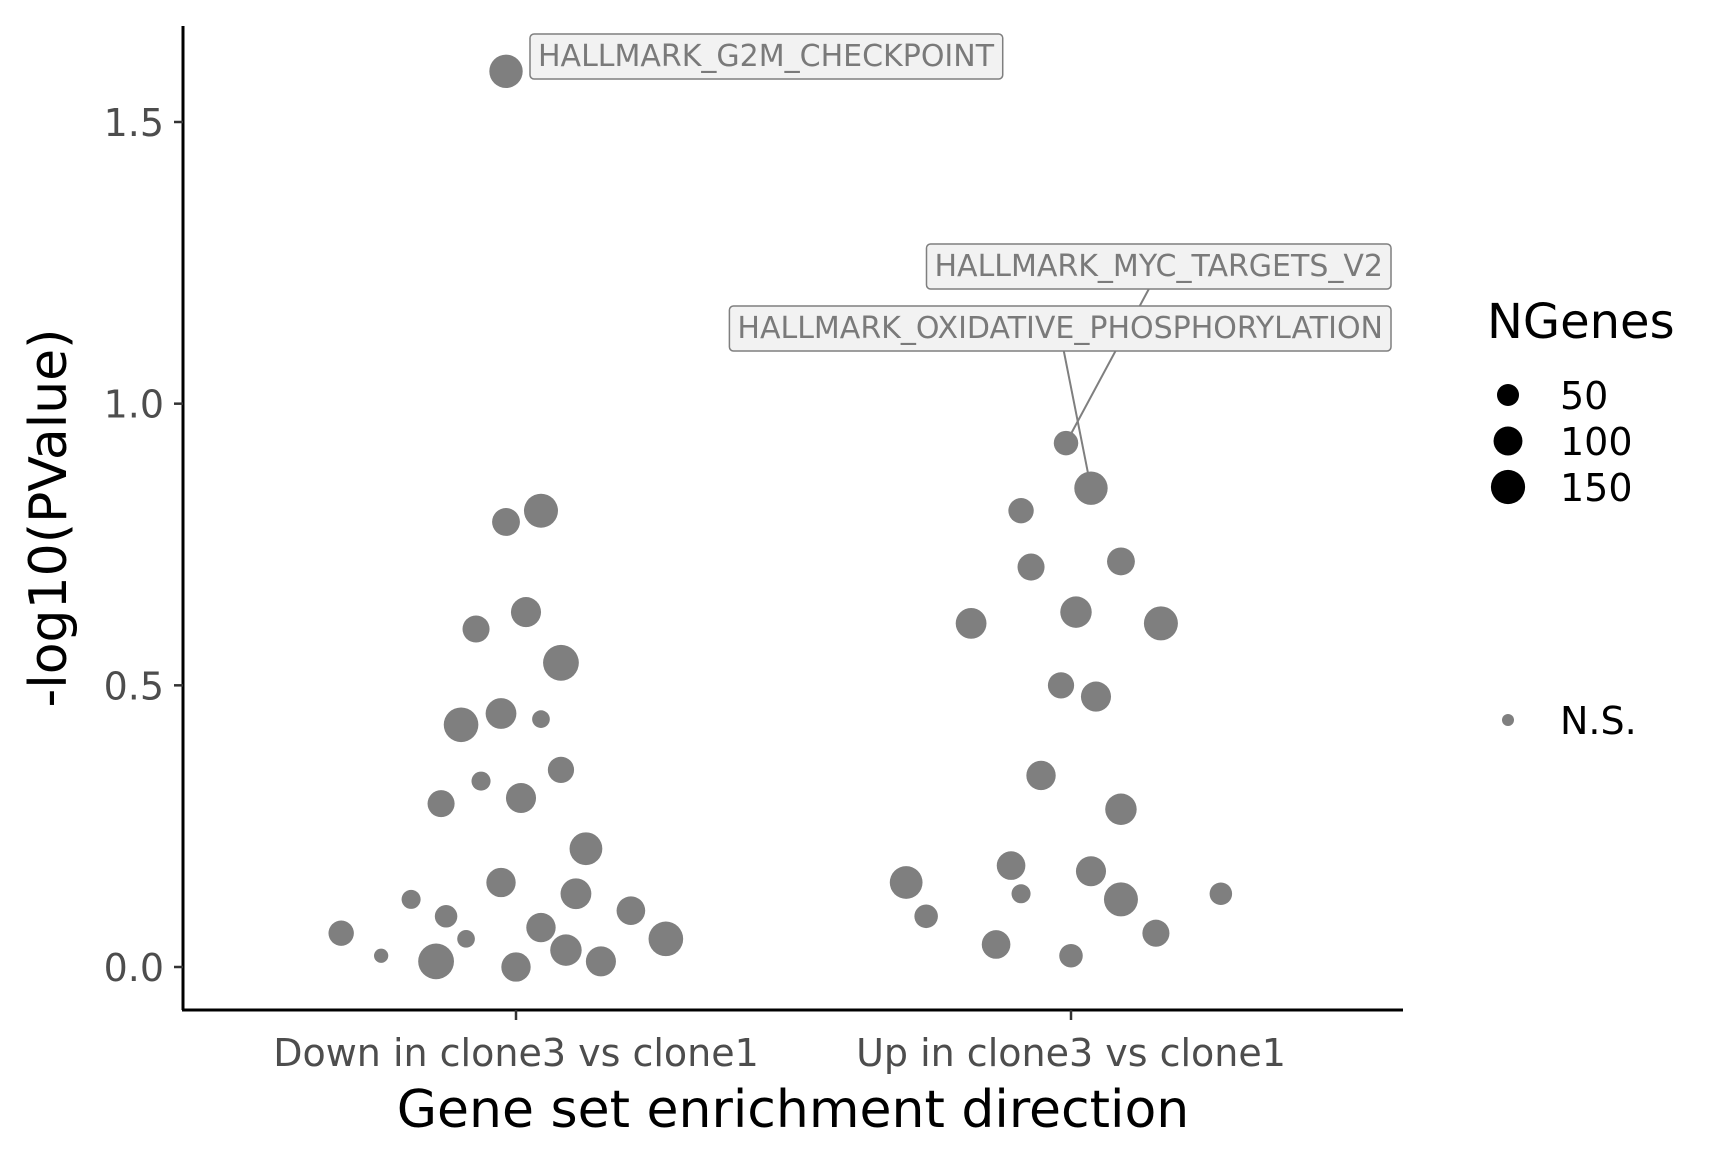 This screenshot has height=1152, width=1728. Describe the element at coordinates (1596, 442) in the screenshot. I see `legend-label: 100` at that location.